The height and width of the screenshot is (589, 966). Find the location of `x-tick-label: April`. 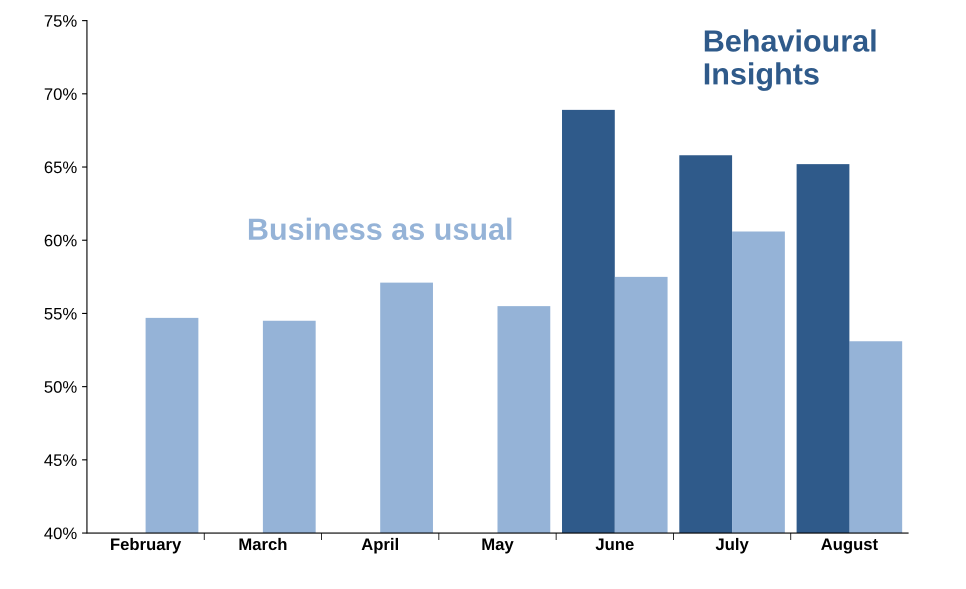

x-tick-label: April is located at coordinates (380, 546).